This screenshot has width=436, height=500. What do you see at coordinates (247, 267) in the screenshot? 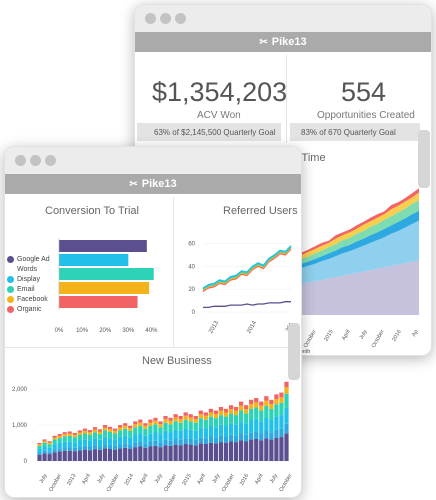
I see `referred-series-line` at bounding box center [247, 267].